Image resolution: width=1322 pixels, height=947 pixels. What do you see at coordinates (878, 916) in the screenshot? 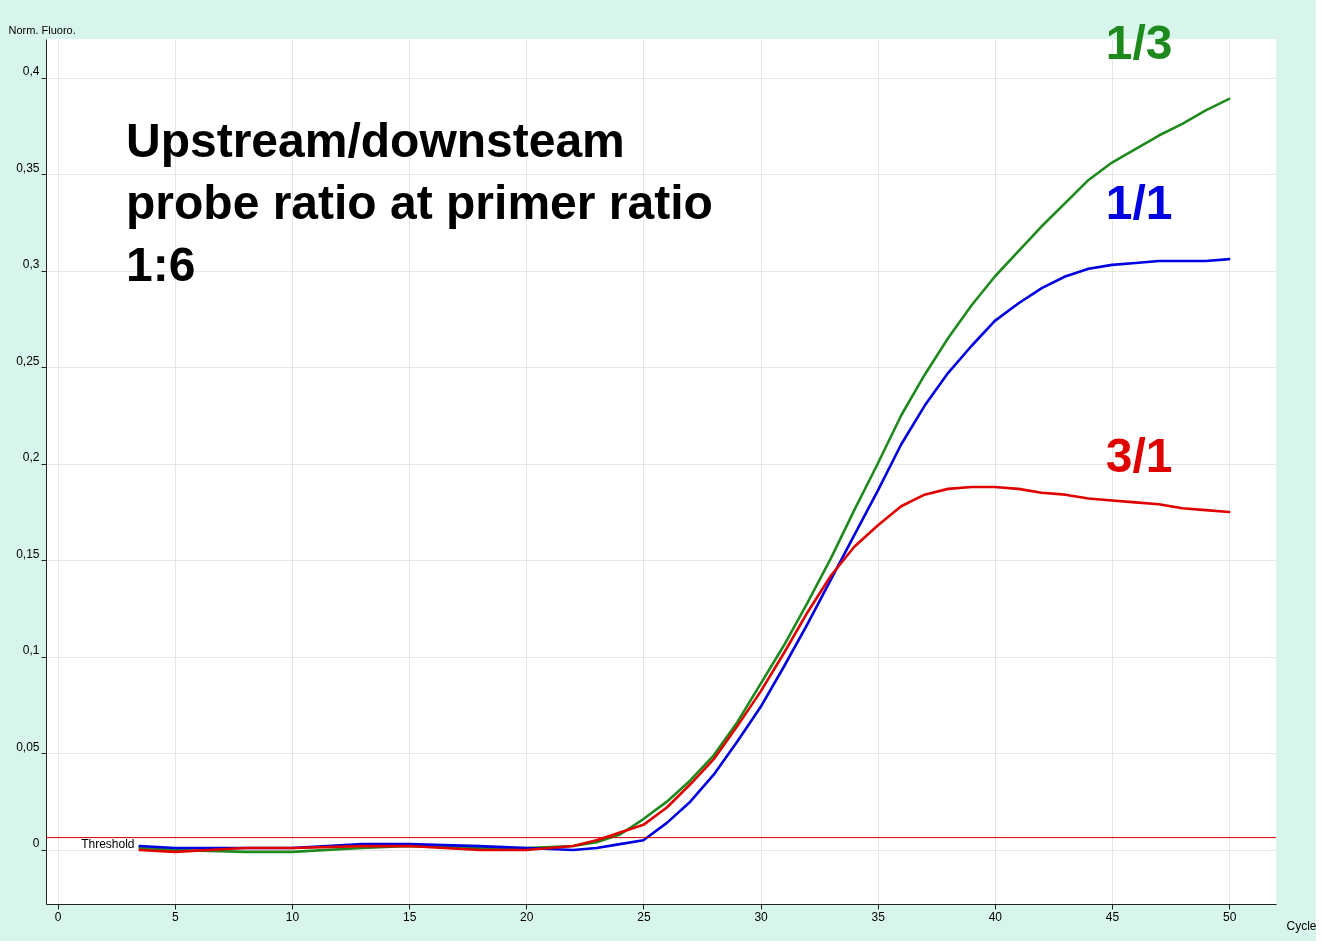
I see `x-tick-label: 35` at bounding box center [878, 916].